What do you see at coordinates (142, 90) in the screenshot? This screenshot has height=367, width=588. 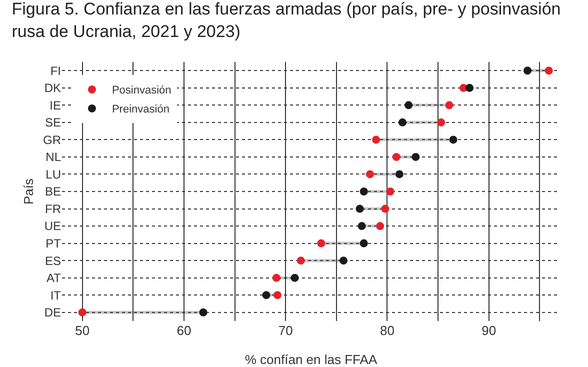 I see `legend-label: Posinvasión` at bounding box center [142, 90].